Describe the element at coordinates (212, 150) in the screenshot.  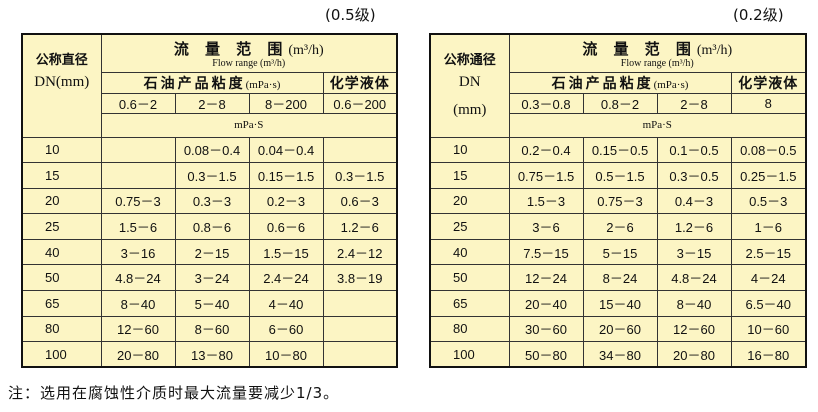
I see `flow-cell: 0.08－0.4` at that location.